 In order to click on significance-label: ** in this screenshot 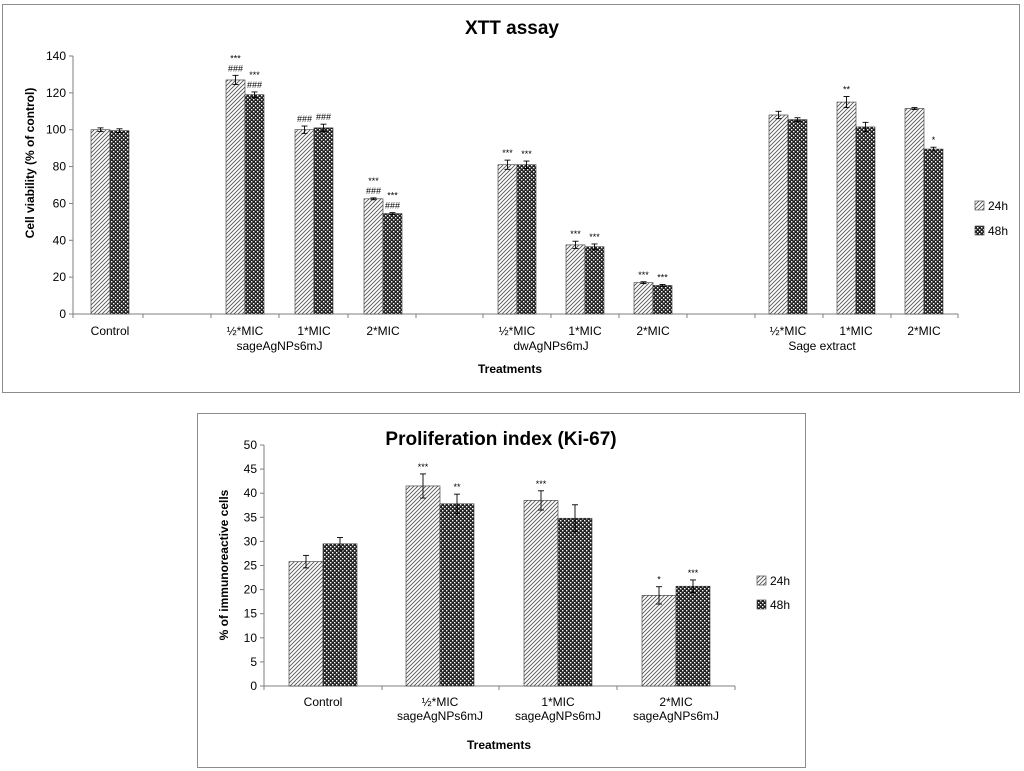, I will do `click(457, 487)`.